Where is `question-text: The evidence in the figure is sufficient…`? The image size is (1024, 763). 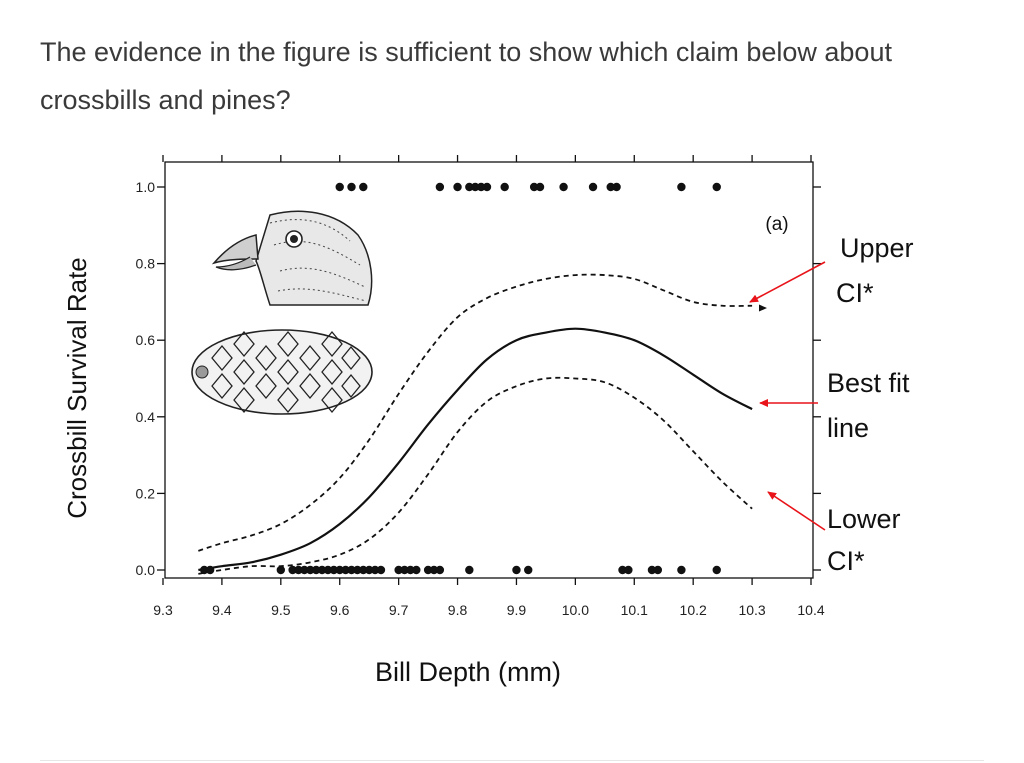
question-text: The evidence in the figure is sufficient… is located at coordinates (466, 76).